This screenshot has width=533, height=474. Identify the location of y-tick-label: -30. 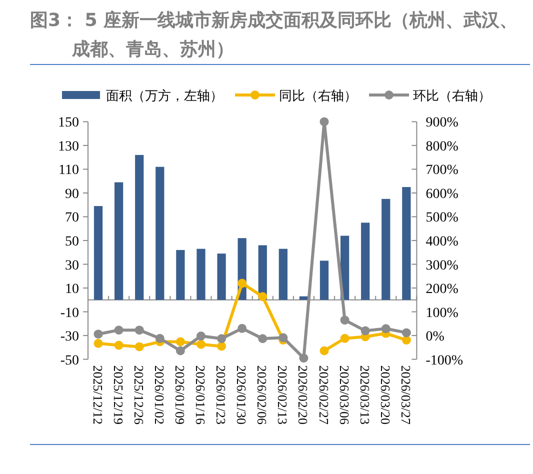
(69, 337).